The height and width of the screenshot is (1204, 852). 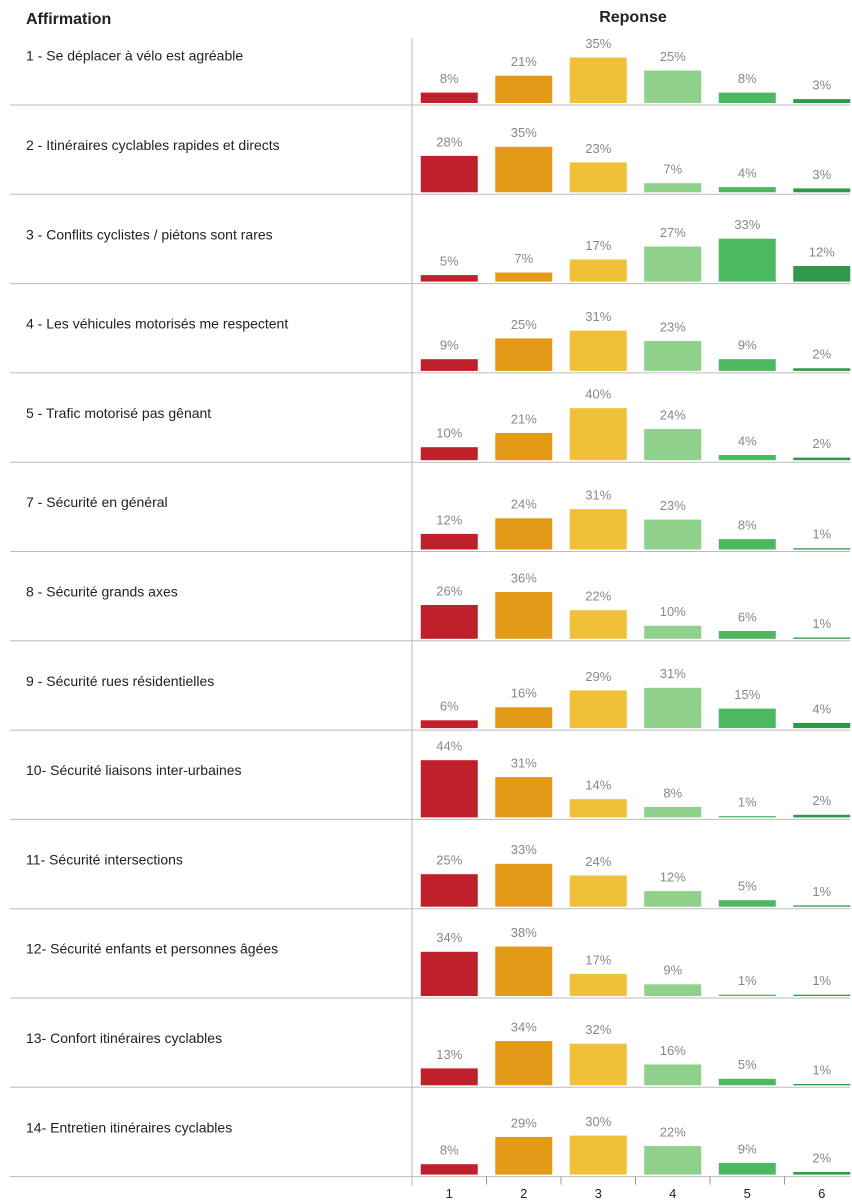 What do you see at coordinates (598, 596) in the screenshot?
I see `value-label: 22%` at bounding box center [598, 596].